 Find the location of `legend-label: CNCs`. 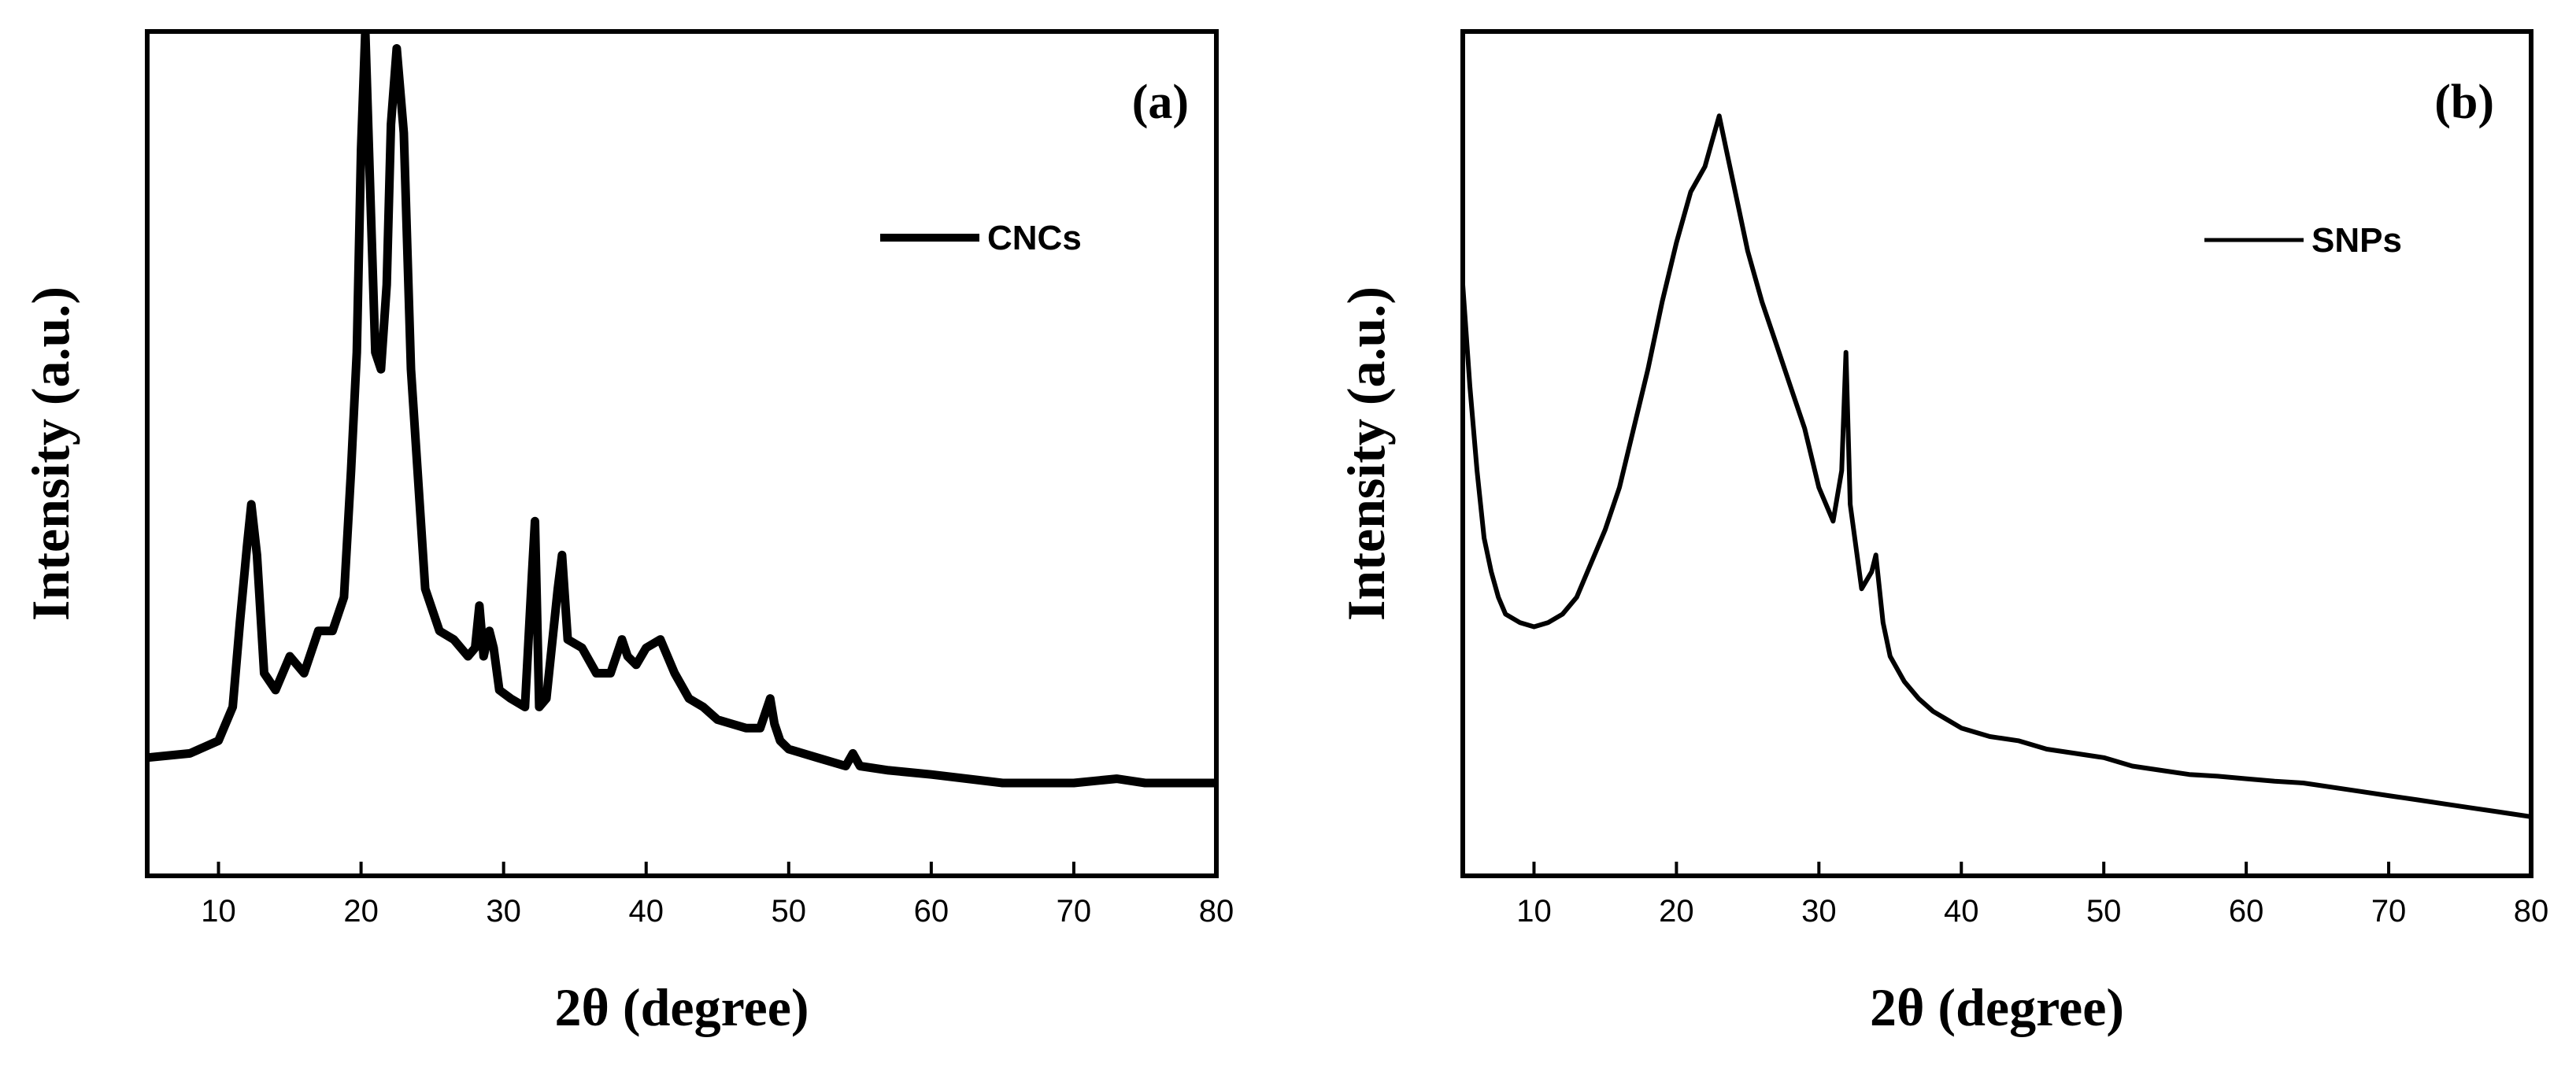

legend-label: CNCs is located at coordinates (1034, 238).